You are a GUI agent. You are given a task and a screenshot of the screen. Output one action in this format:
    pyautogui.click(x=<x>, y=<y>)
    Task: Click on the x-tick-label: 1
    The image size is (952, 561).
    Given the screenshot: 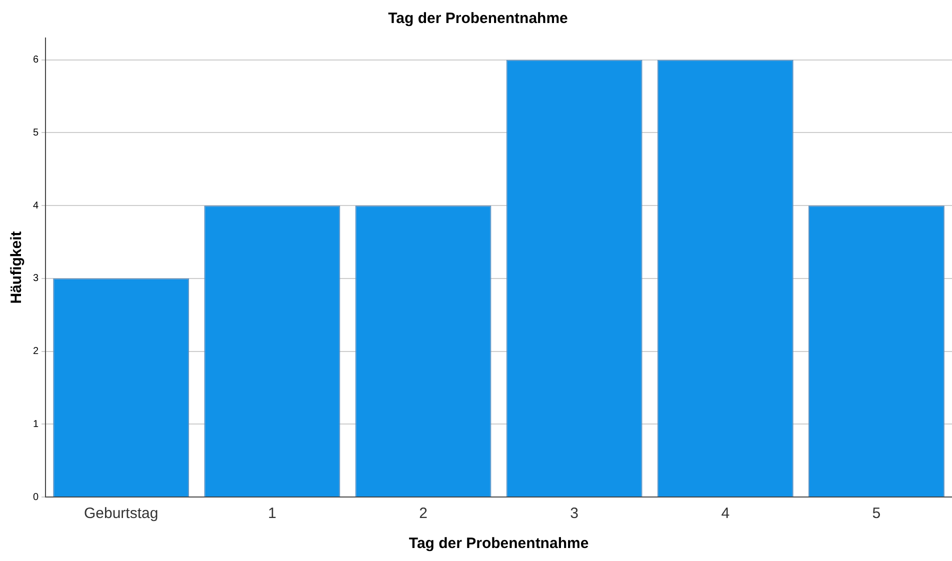 What is the action you would take?
    pyautogui.click(x=272, y=513)
    